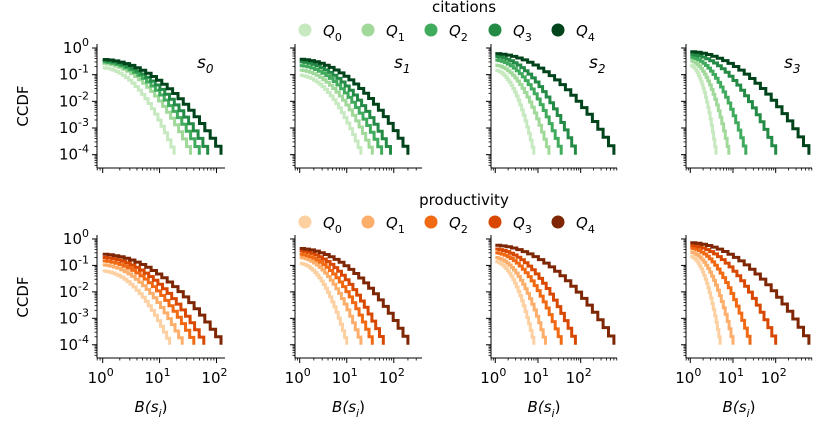 This screenshot has width=830, height=432. Describe the element at coordinates (464, 200) in the screenshot. I see `legend-title: productivity` at that location.